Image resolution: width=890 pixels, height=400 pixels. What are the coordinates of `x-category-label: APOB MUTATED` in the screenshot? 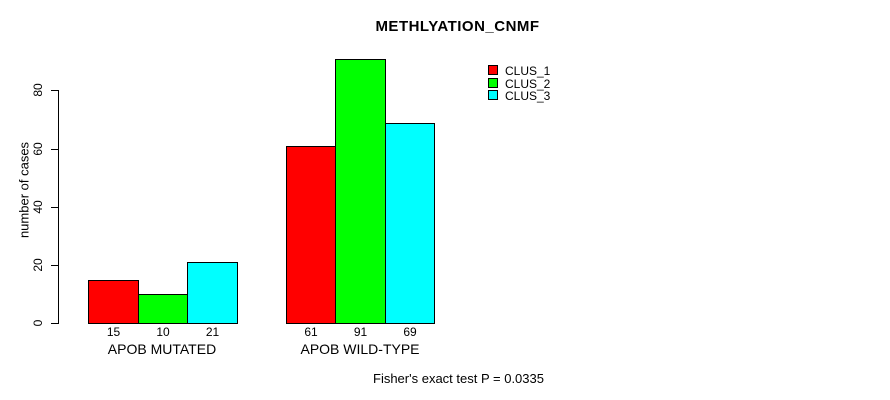 It's located at (162, 349).